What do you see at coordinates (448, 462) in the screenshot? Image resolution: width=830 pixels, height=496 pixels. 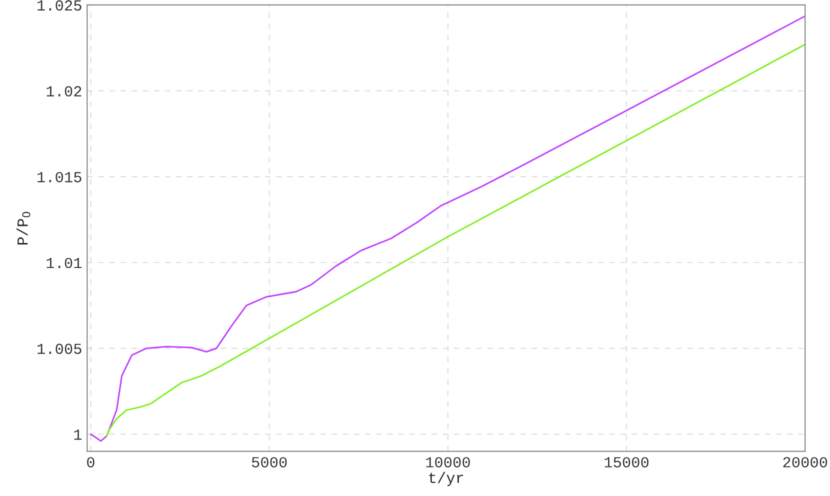 I see `x-tick-label: 10000` at bounding box center [448, 462].